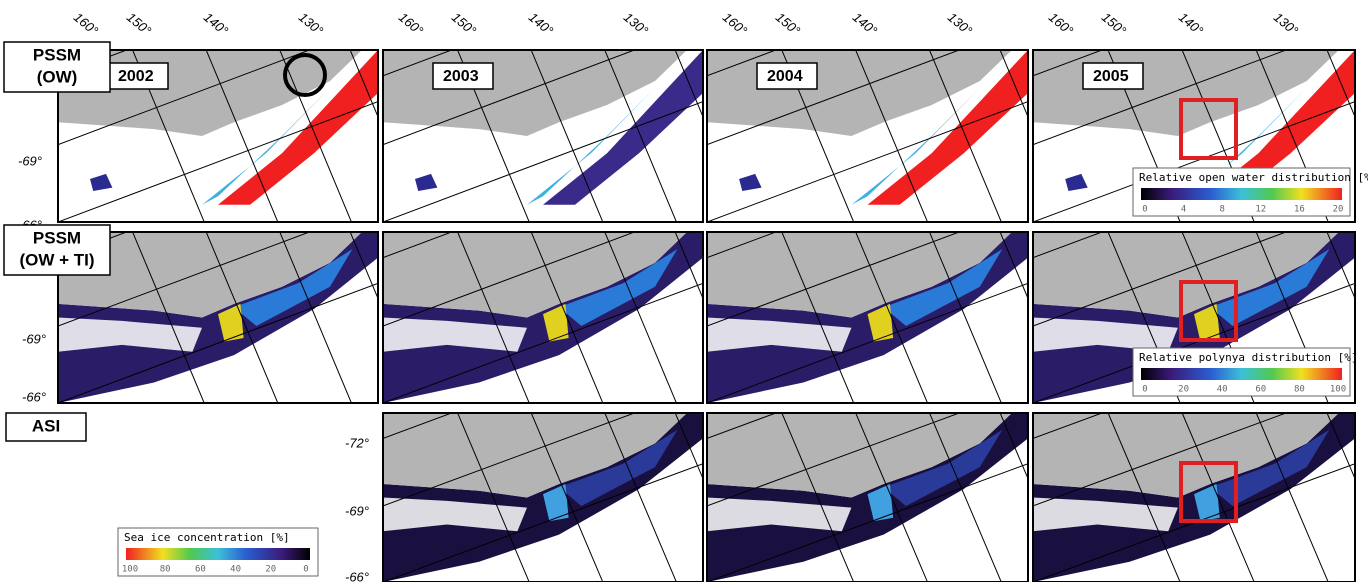 This screenshot has width=1368, height=587. I want to click on colorbar-tick: 100, so click(1338, 390).